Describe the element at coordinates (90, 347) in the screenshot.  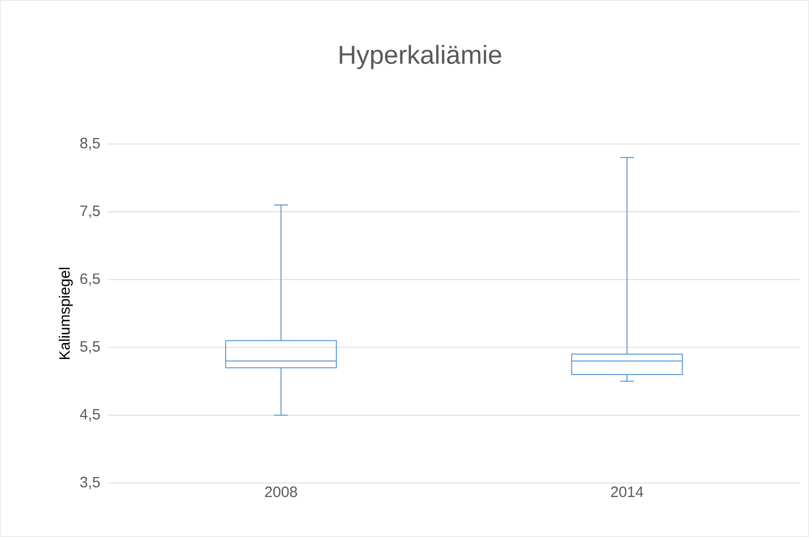
I see `y-tick-label: 5,5` at that location.